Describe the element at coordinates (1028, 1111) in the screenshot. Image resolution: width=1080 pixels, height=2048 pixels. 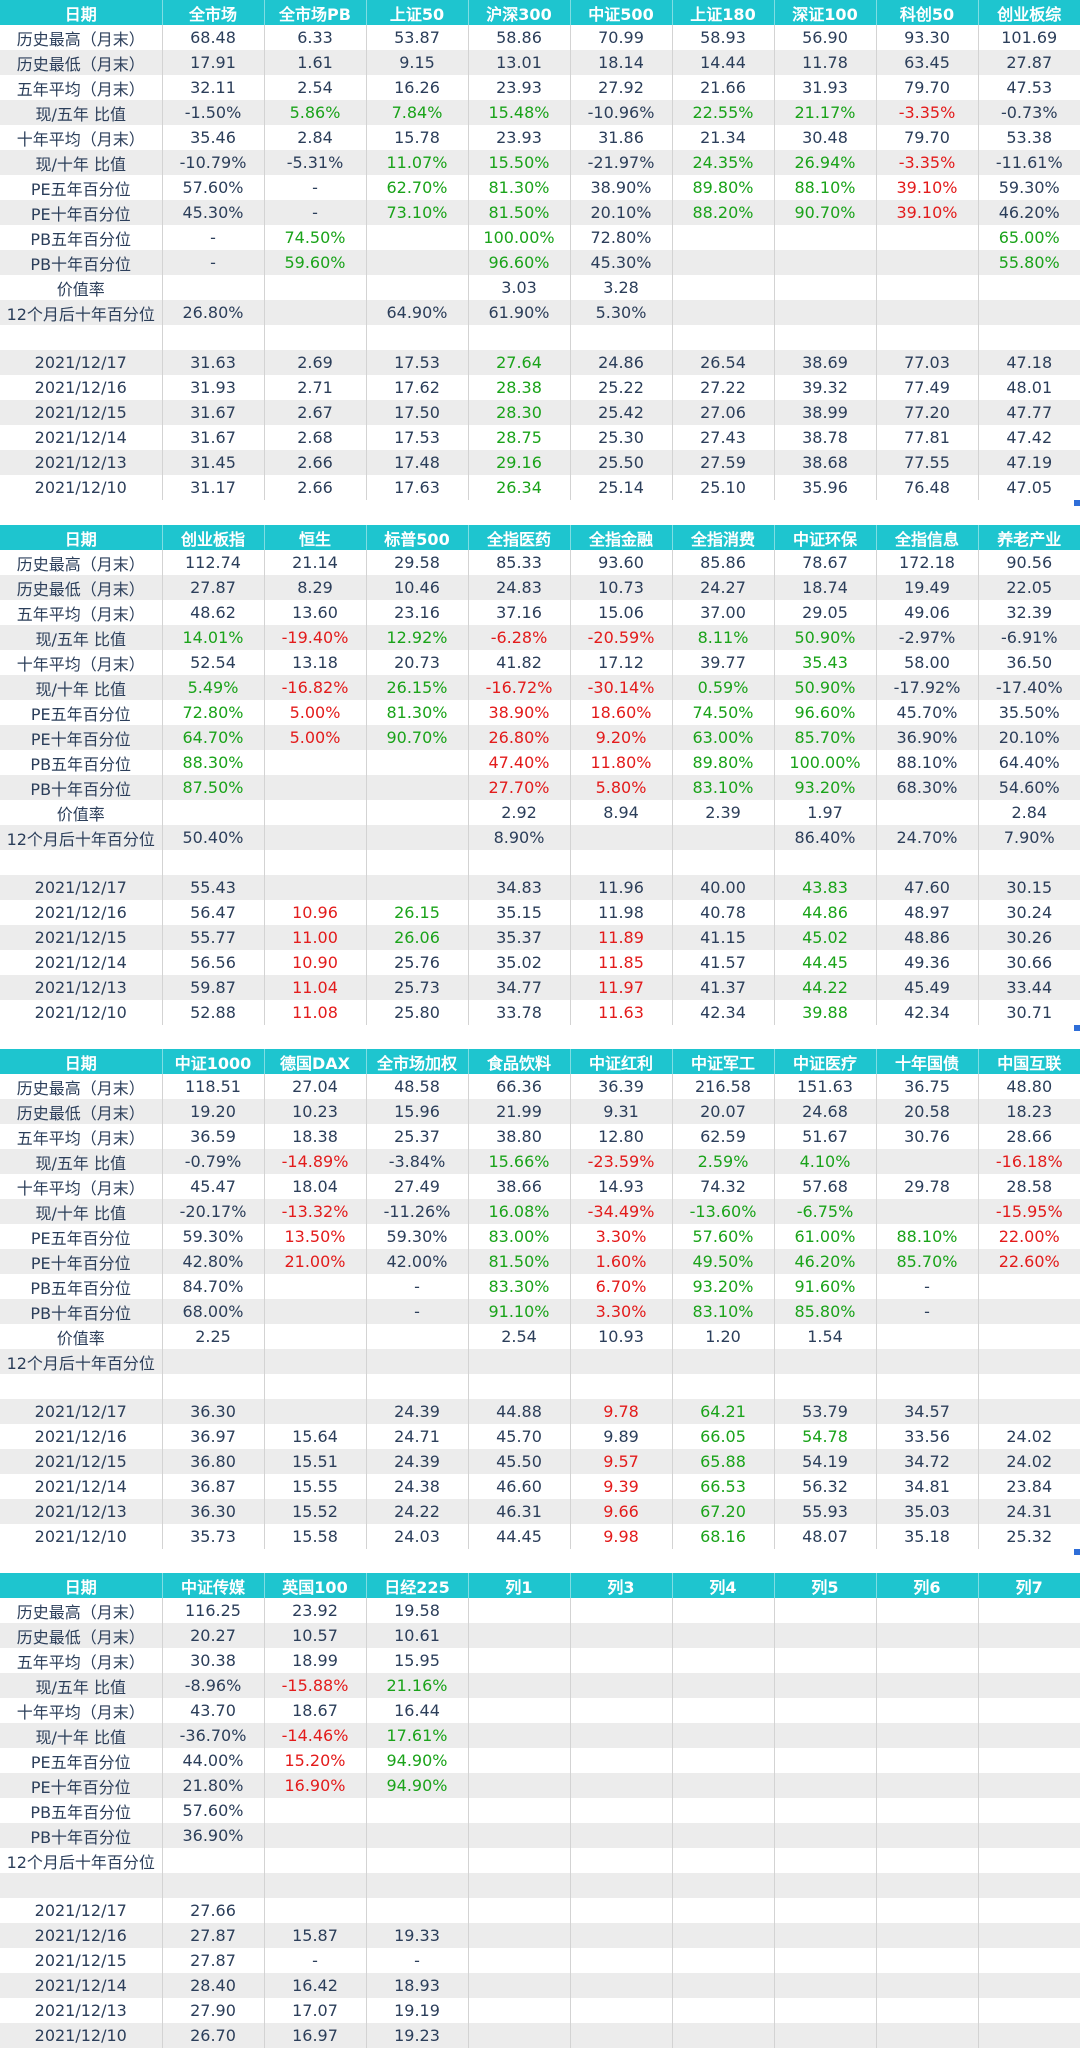
I see `table-cell: 18.23` at that location.